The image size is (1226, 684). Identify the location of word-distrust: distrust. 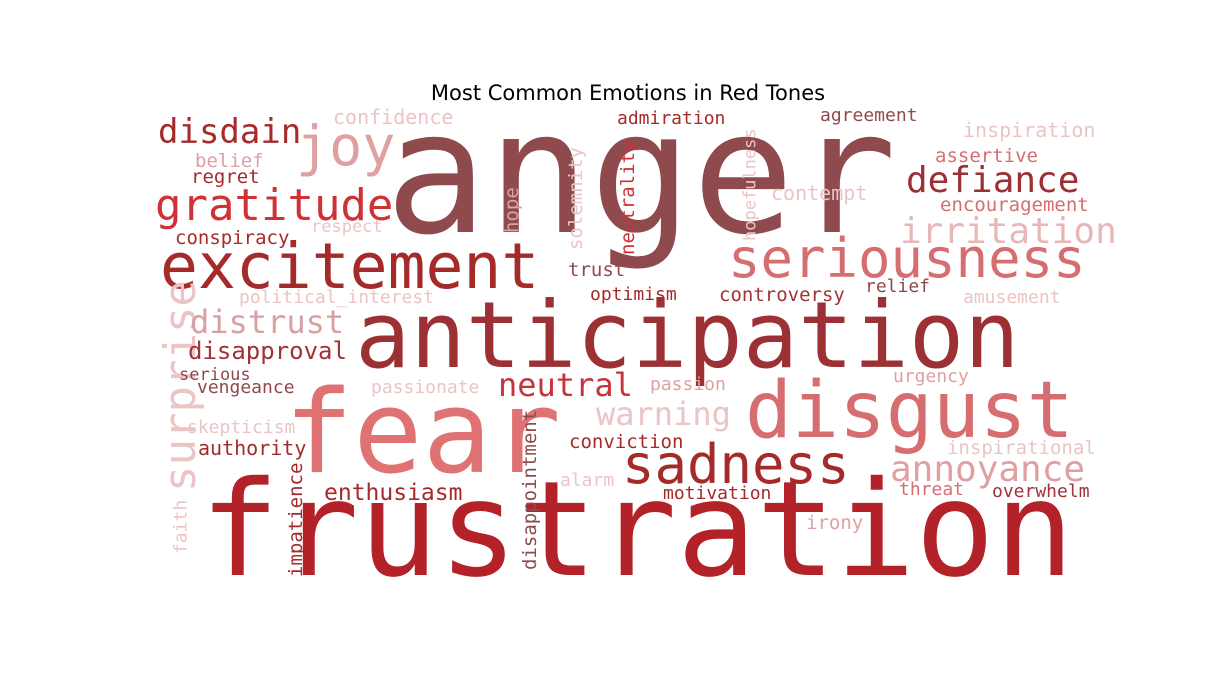
(267, 322).